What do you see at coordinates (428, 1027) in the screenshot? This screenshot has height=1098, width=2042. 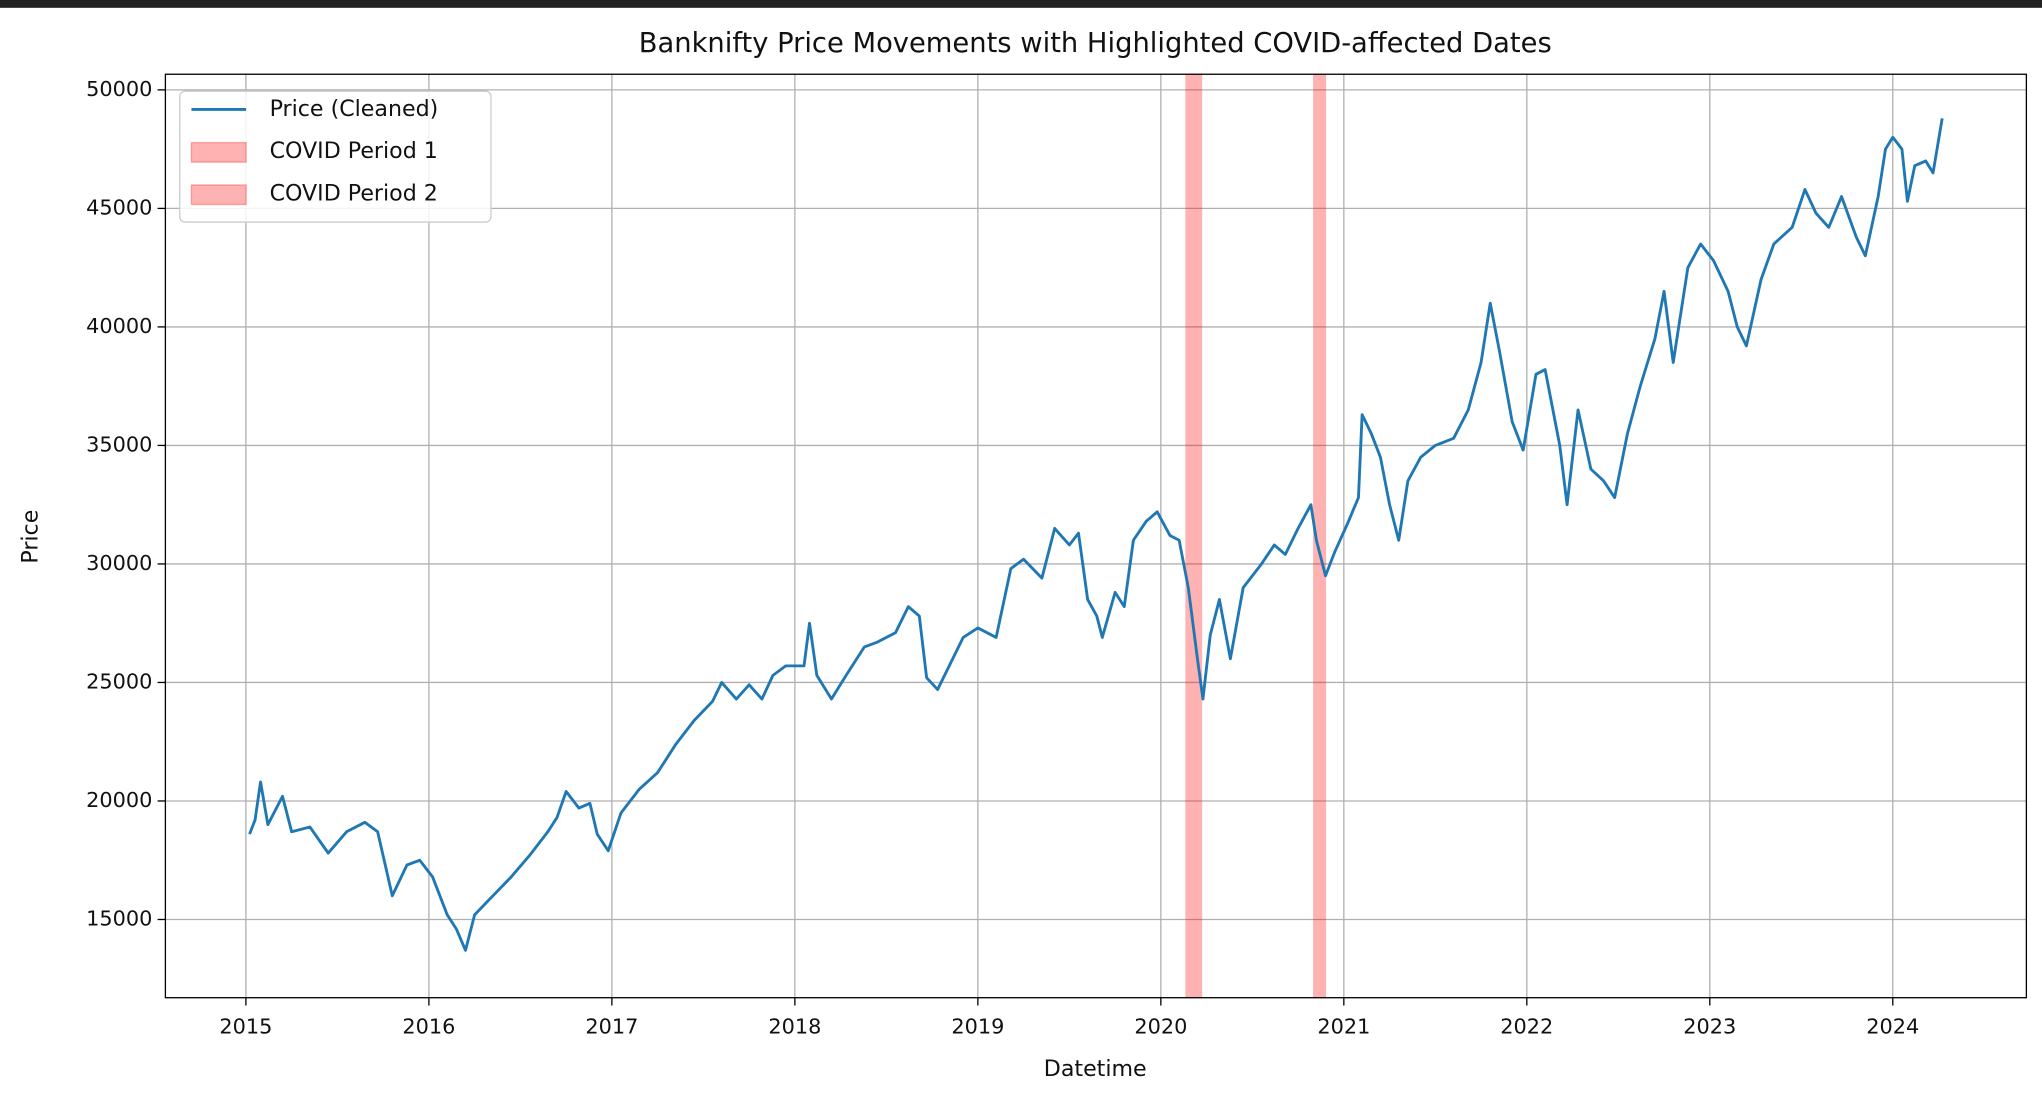 I see `x-tick-label: 2016` at bounding box center [428, 1027].